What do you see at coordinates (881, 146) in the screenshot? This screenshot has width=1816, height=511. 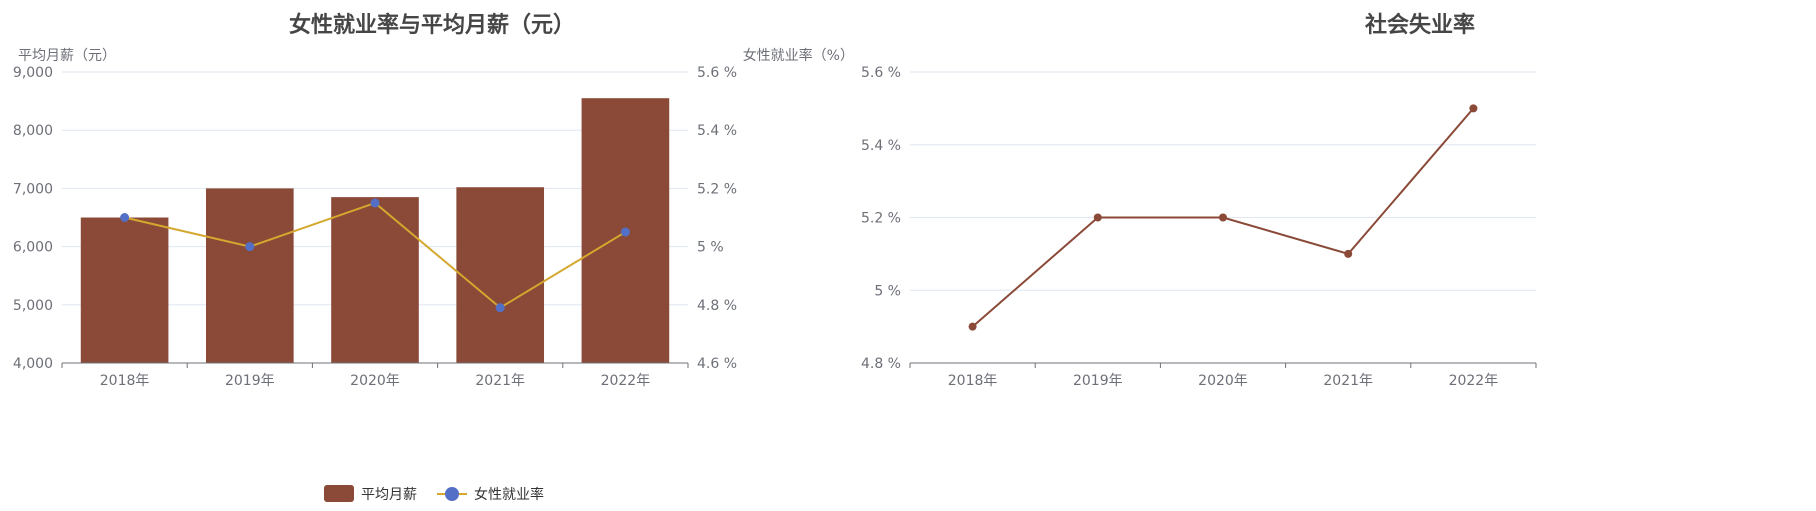 I see `chart2-y-tick-label: 5.4 %` at bounding box center [881, 146].